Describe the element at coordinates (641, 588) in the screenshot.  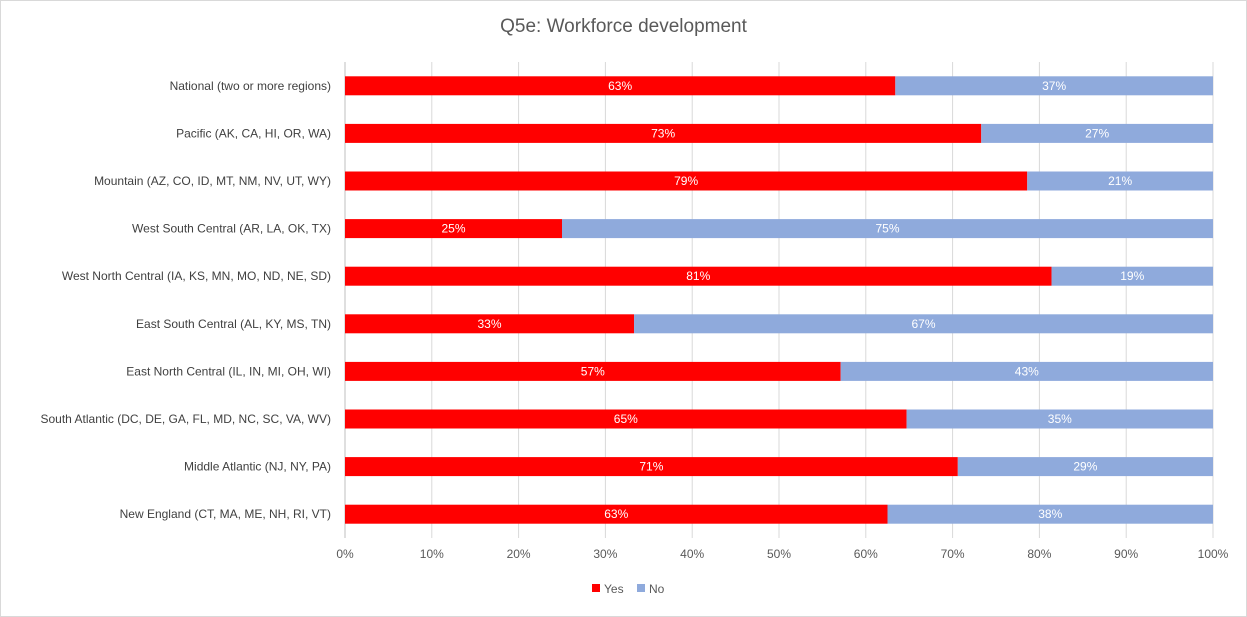
I see `legend-swatch-no` at that location.